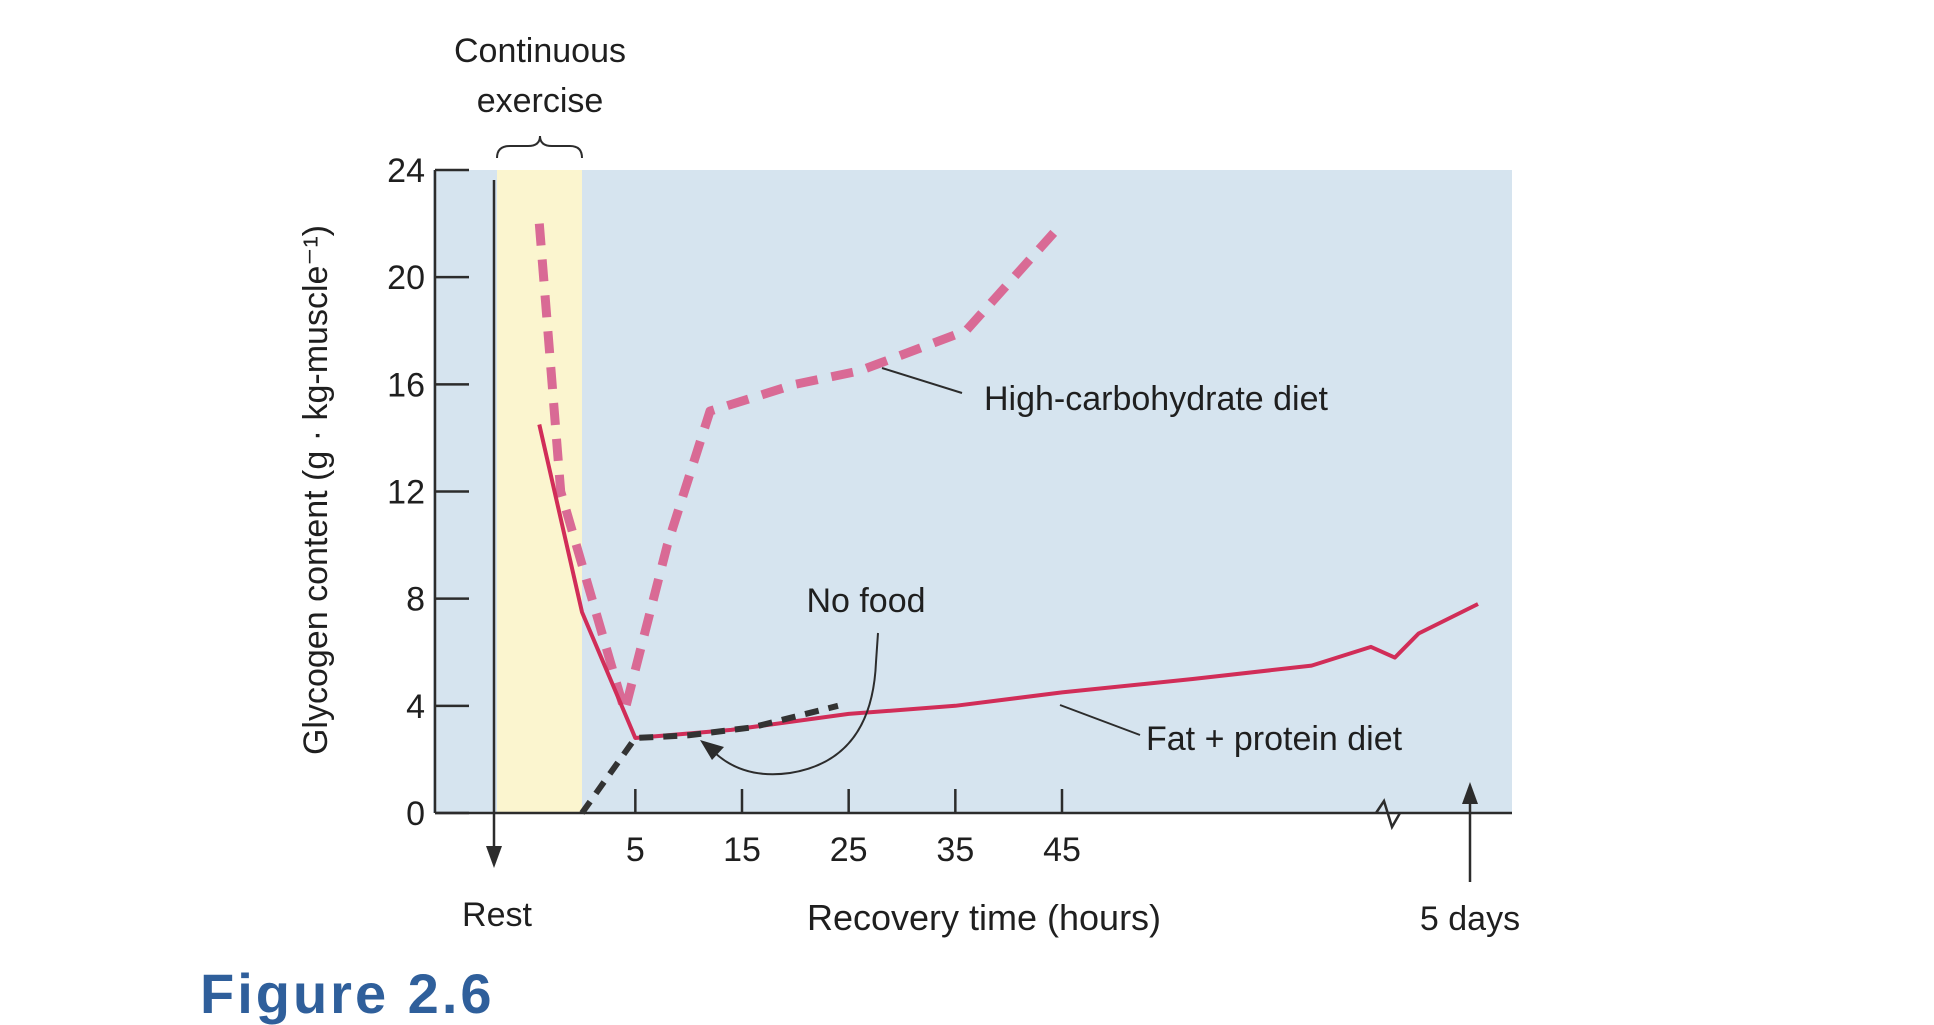 The height and width of the screenshot is (1025, 1934). I want to click on y-tick-label: 4, so click(415, 707).